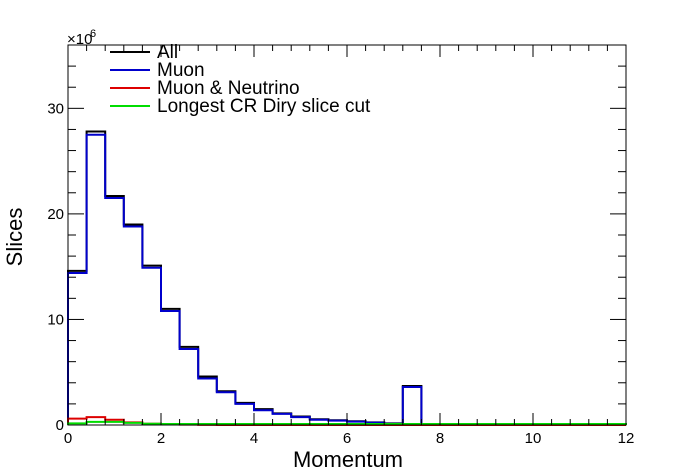 Image resolution: width=696 pixels, height=472 pixels. I want to click on y-multiplier-exponent: 6, so click(93, 34).